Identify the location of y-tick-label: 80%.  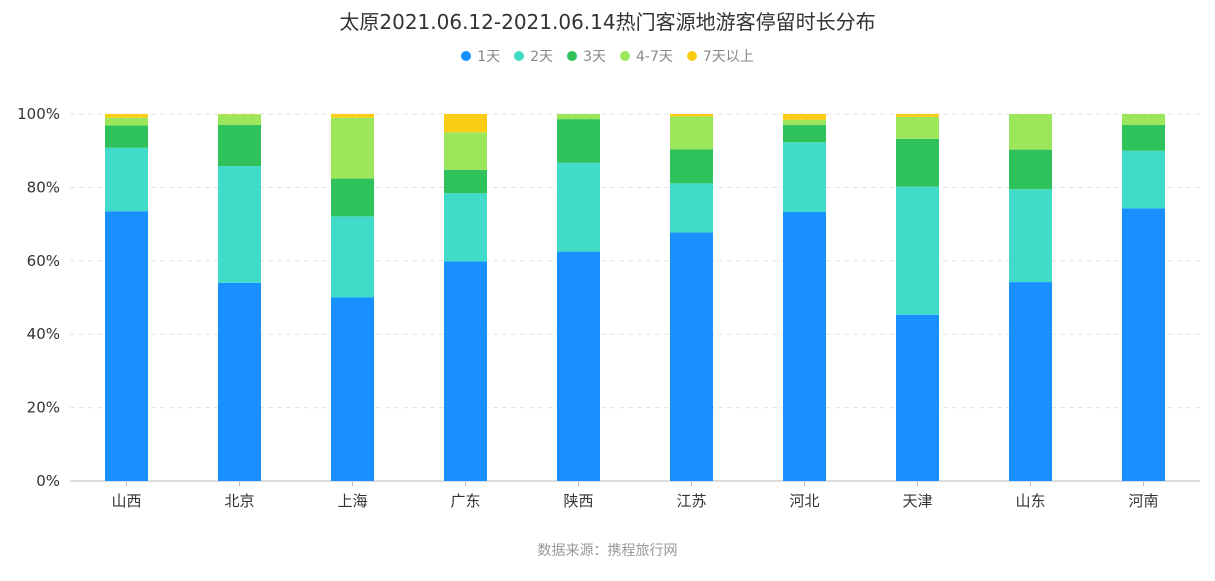
(43, 187).